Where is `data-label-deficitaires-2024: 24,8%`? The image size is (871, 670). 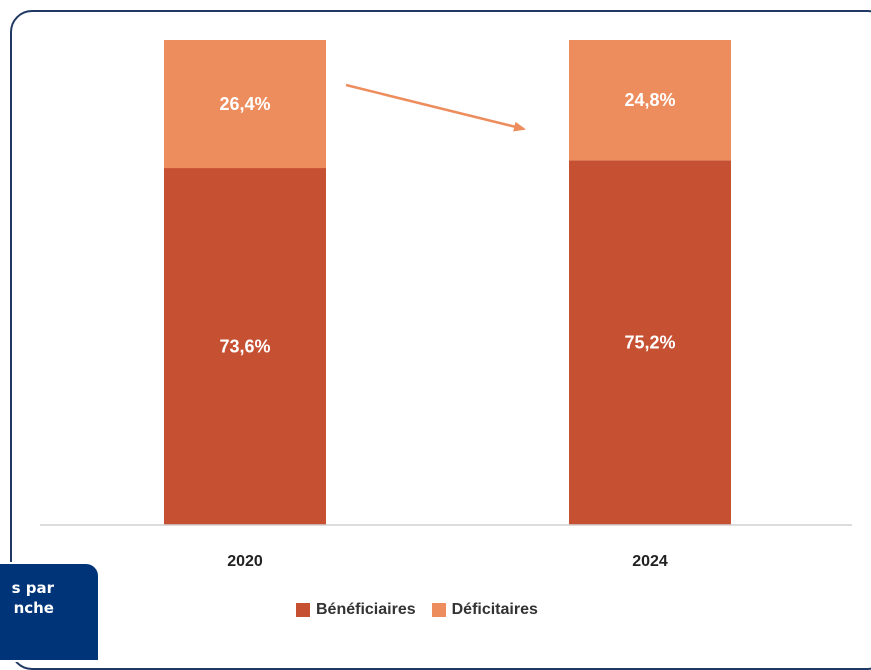
data-label-deficitaires-2024: 24,8% is located at coordinates (649, 100).